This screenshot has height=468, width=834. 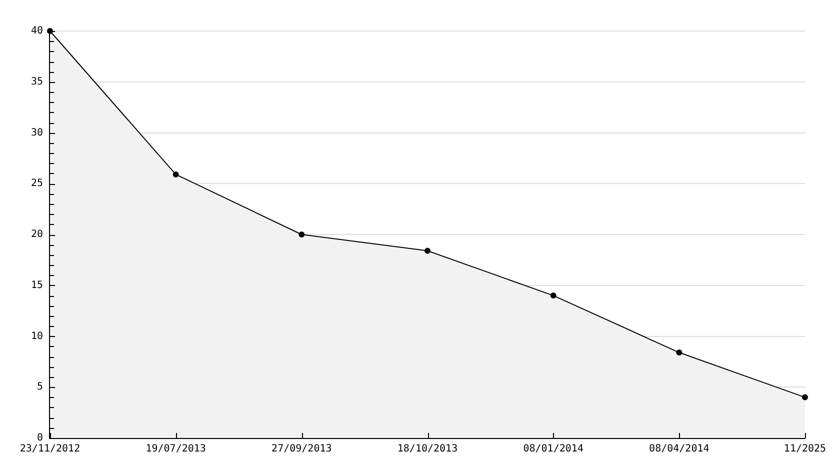 What do you see at coordinates (50, 449) in the screenshot?
I see `x-tick-label: 23/11/2012` at bounding box center [50, 449].